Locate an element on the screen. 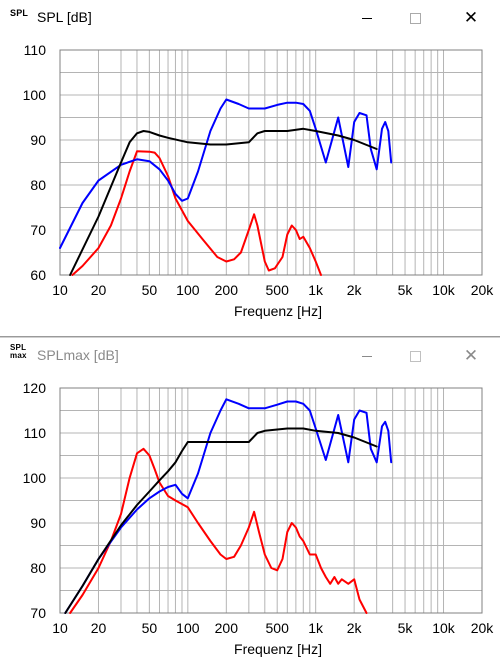 The height and width of the screenshot is (670, 500). y-tick-label: 120 is located at coordinates (35, 388).